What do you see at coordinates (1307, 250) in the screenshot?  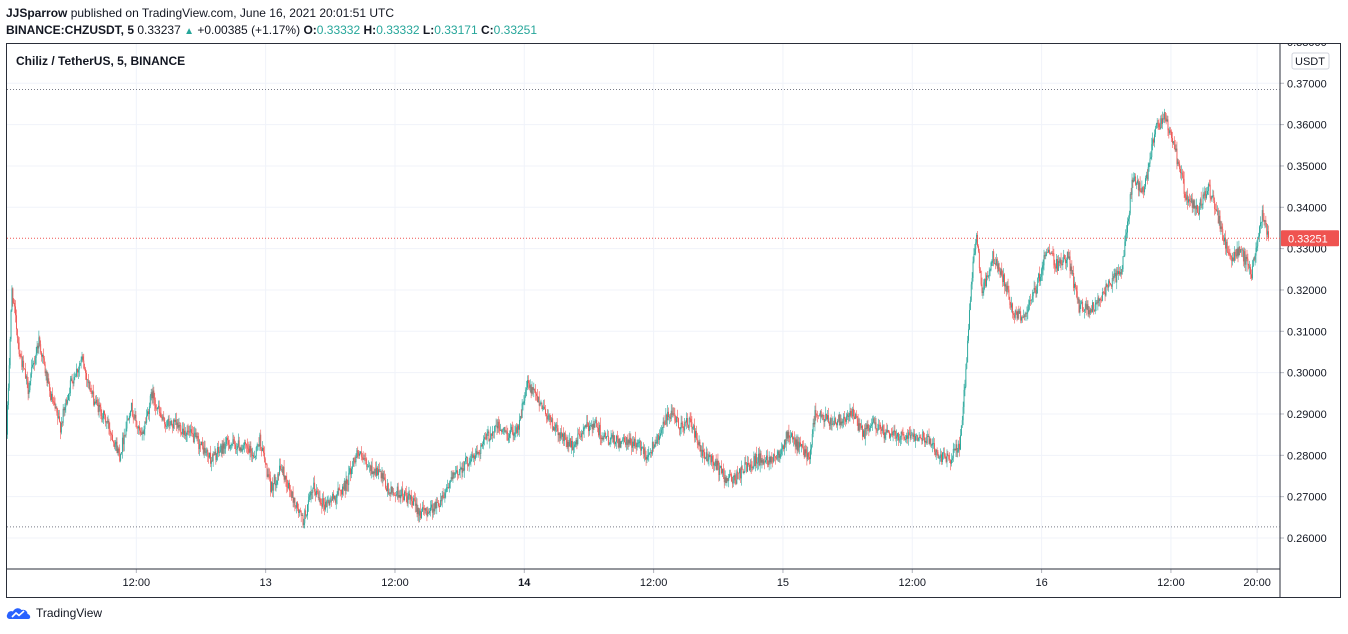 I see `y-tick-label: 0.33000` at bounding box center [1307, 250].